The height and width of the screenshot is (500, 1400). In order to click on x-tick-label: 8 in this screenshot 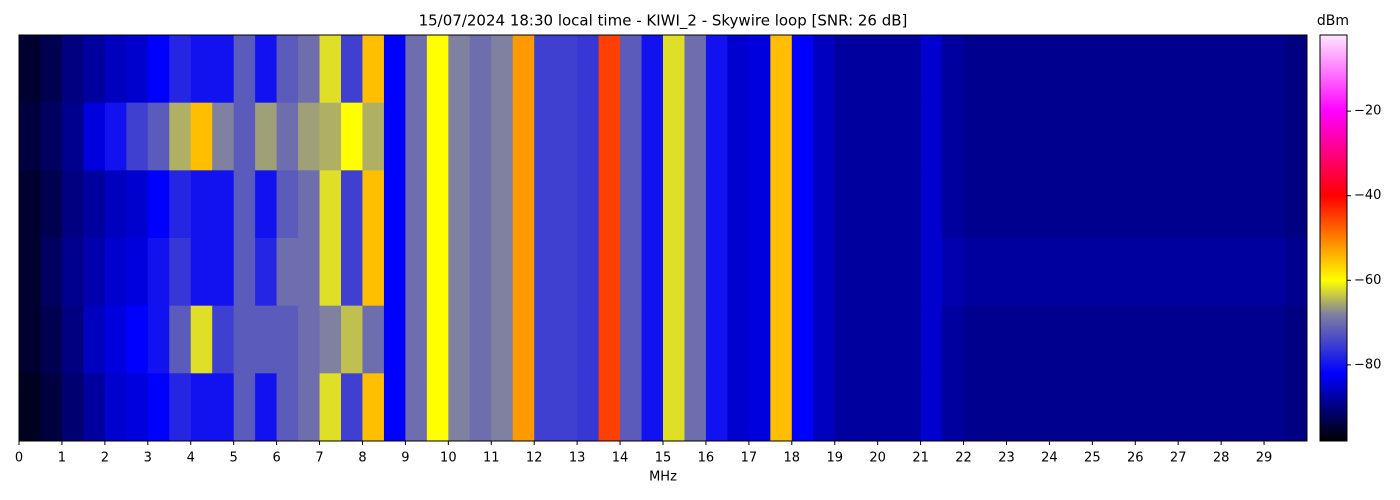, I will do `click(362, 458)`.